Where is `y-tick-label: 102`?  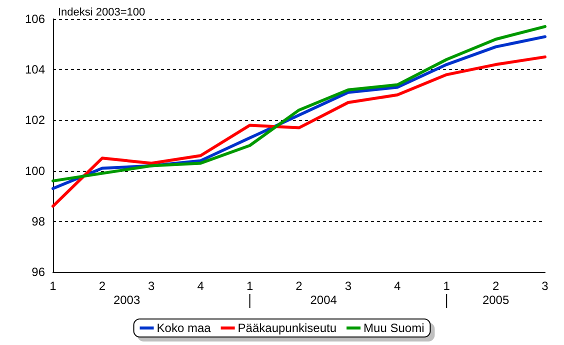 y-tick-label: 102 is located at coordinates (35, 120).